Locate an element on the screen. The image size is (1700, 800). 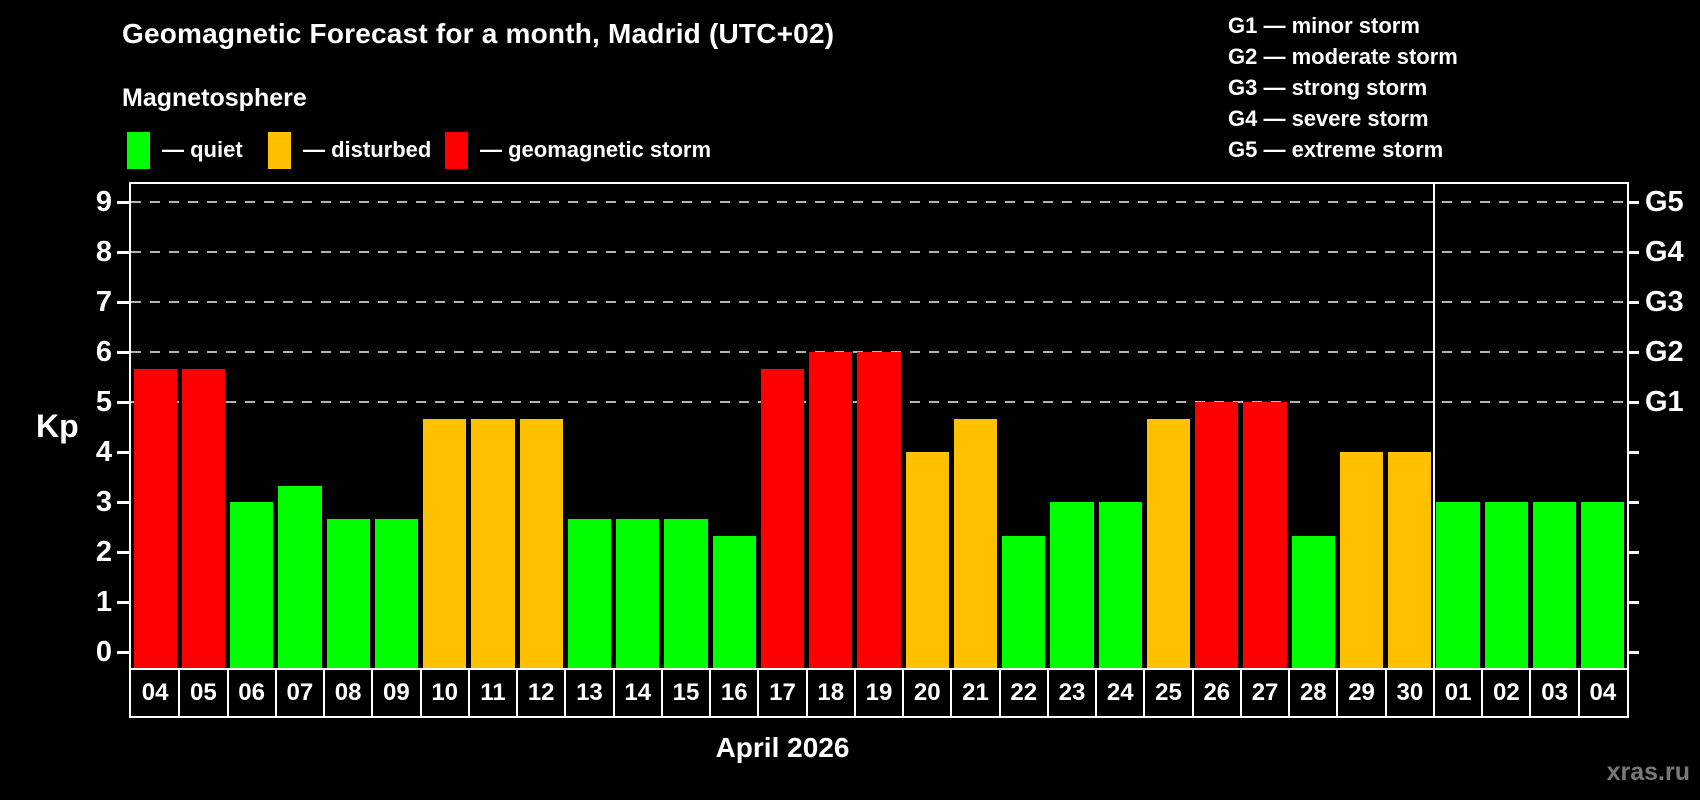
date-label-01: 01 is located at coordinates (1458, 692).